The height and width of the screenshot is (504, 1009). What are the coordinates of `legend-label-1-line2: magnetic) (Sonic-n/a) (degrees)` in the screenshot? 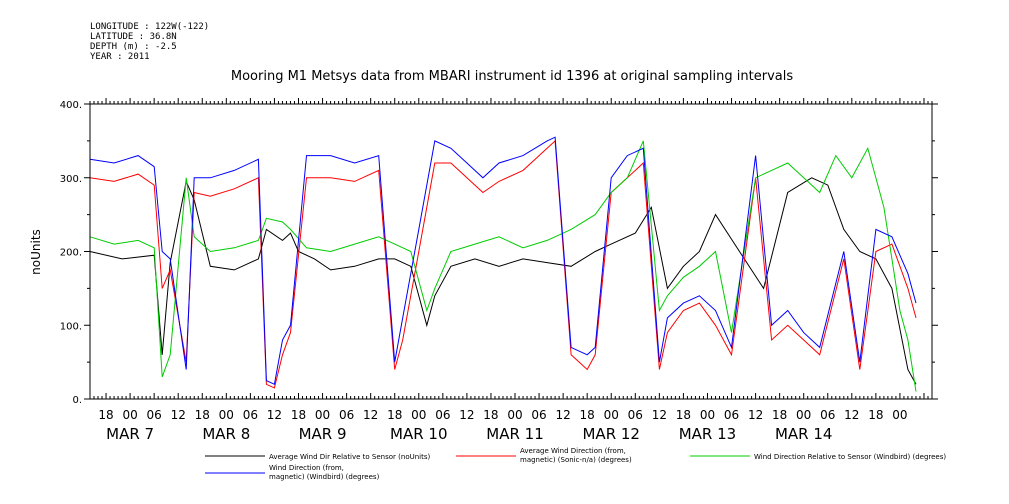 It's located at (576, 460).